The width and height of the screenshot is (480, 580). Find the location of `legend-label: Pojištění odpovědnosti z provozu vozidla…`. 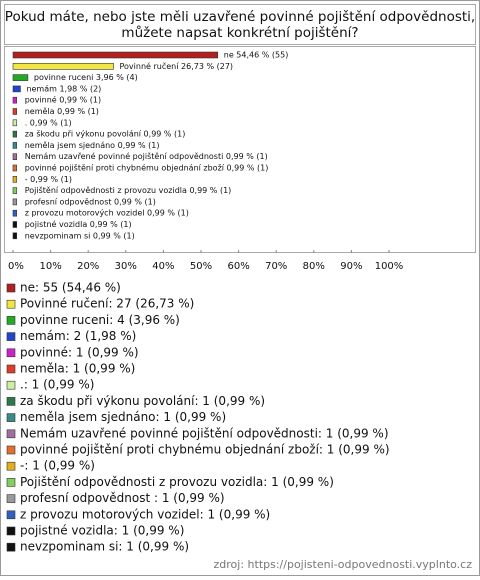

legend-label: Pojištění odpovědnosti z provozu vozidla… is located at coordinates (177, 482).